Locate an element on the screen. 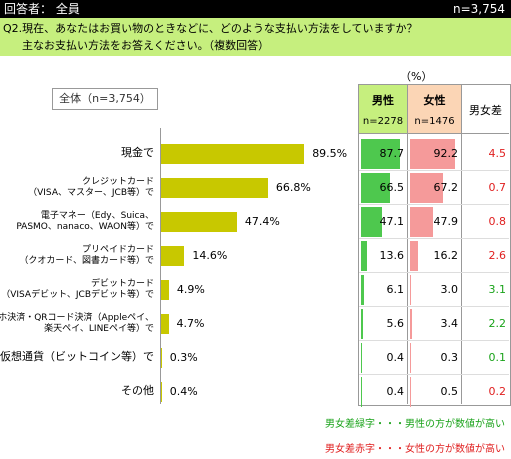  gender-diff-value: 0.7 is located at coordinates (497, 187).